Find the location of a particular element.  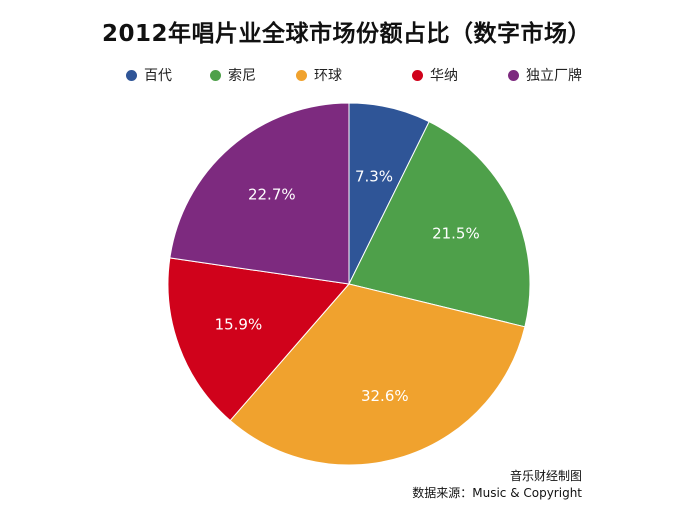

legend: 百代 索尼 环球 华纳 独立厂牌 is located at coordinates (346, 75).